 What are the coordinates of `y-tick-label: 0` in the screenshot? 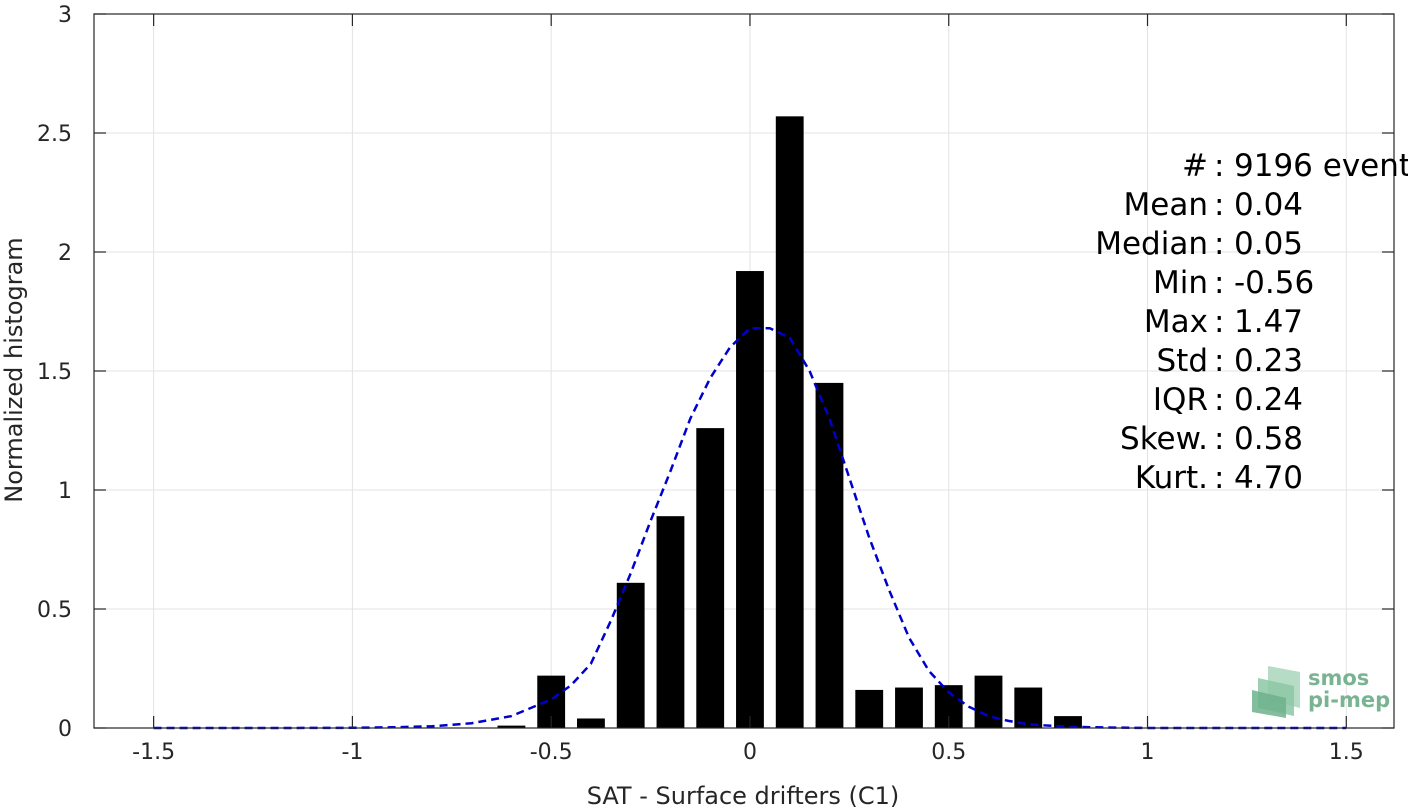 It's located at (65, 729).